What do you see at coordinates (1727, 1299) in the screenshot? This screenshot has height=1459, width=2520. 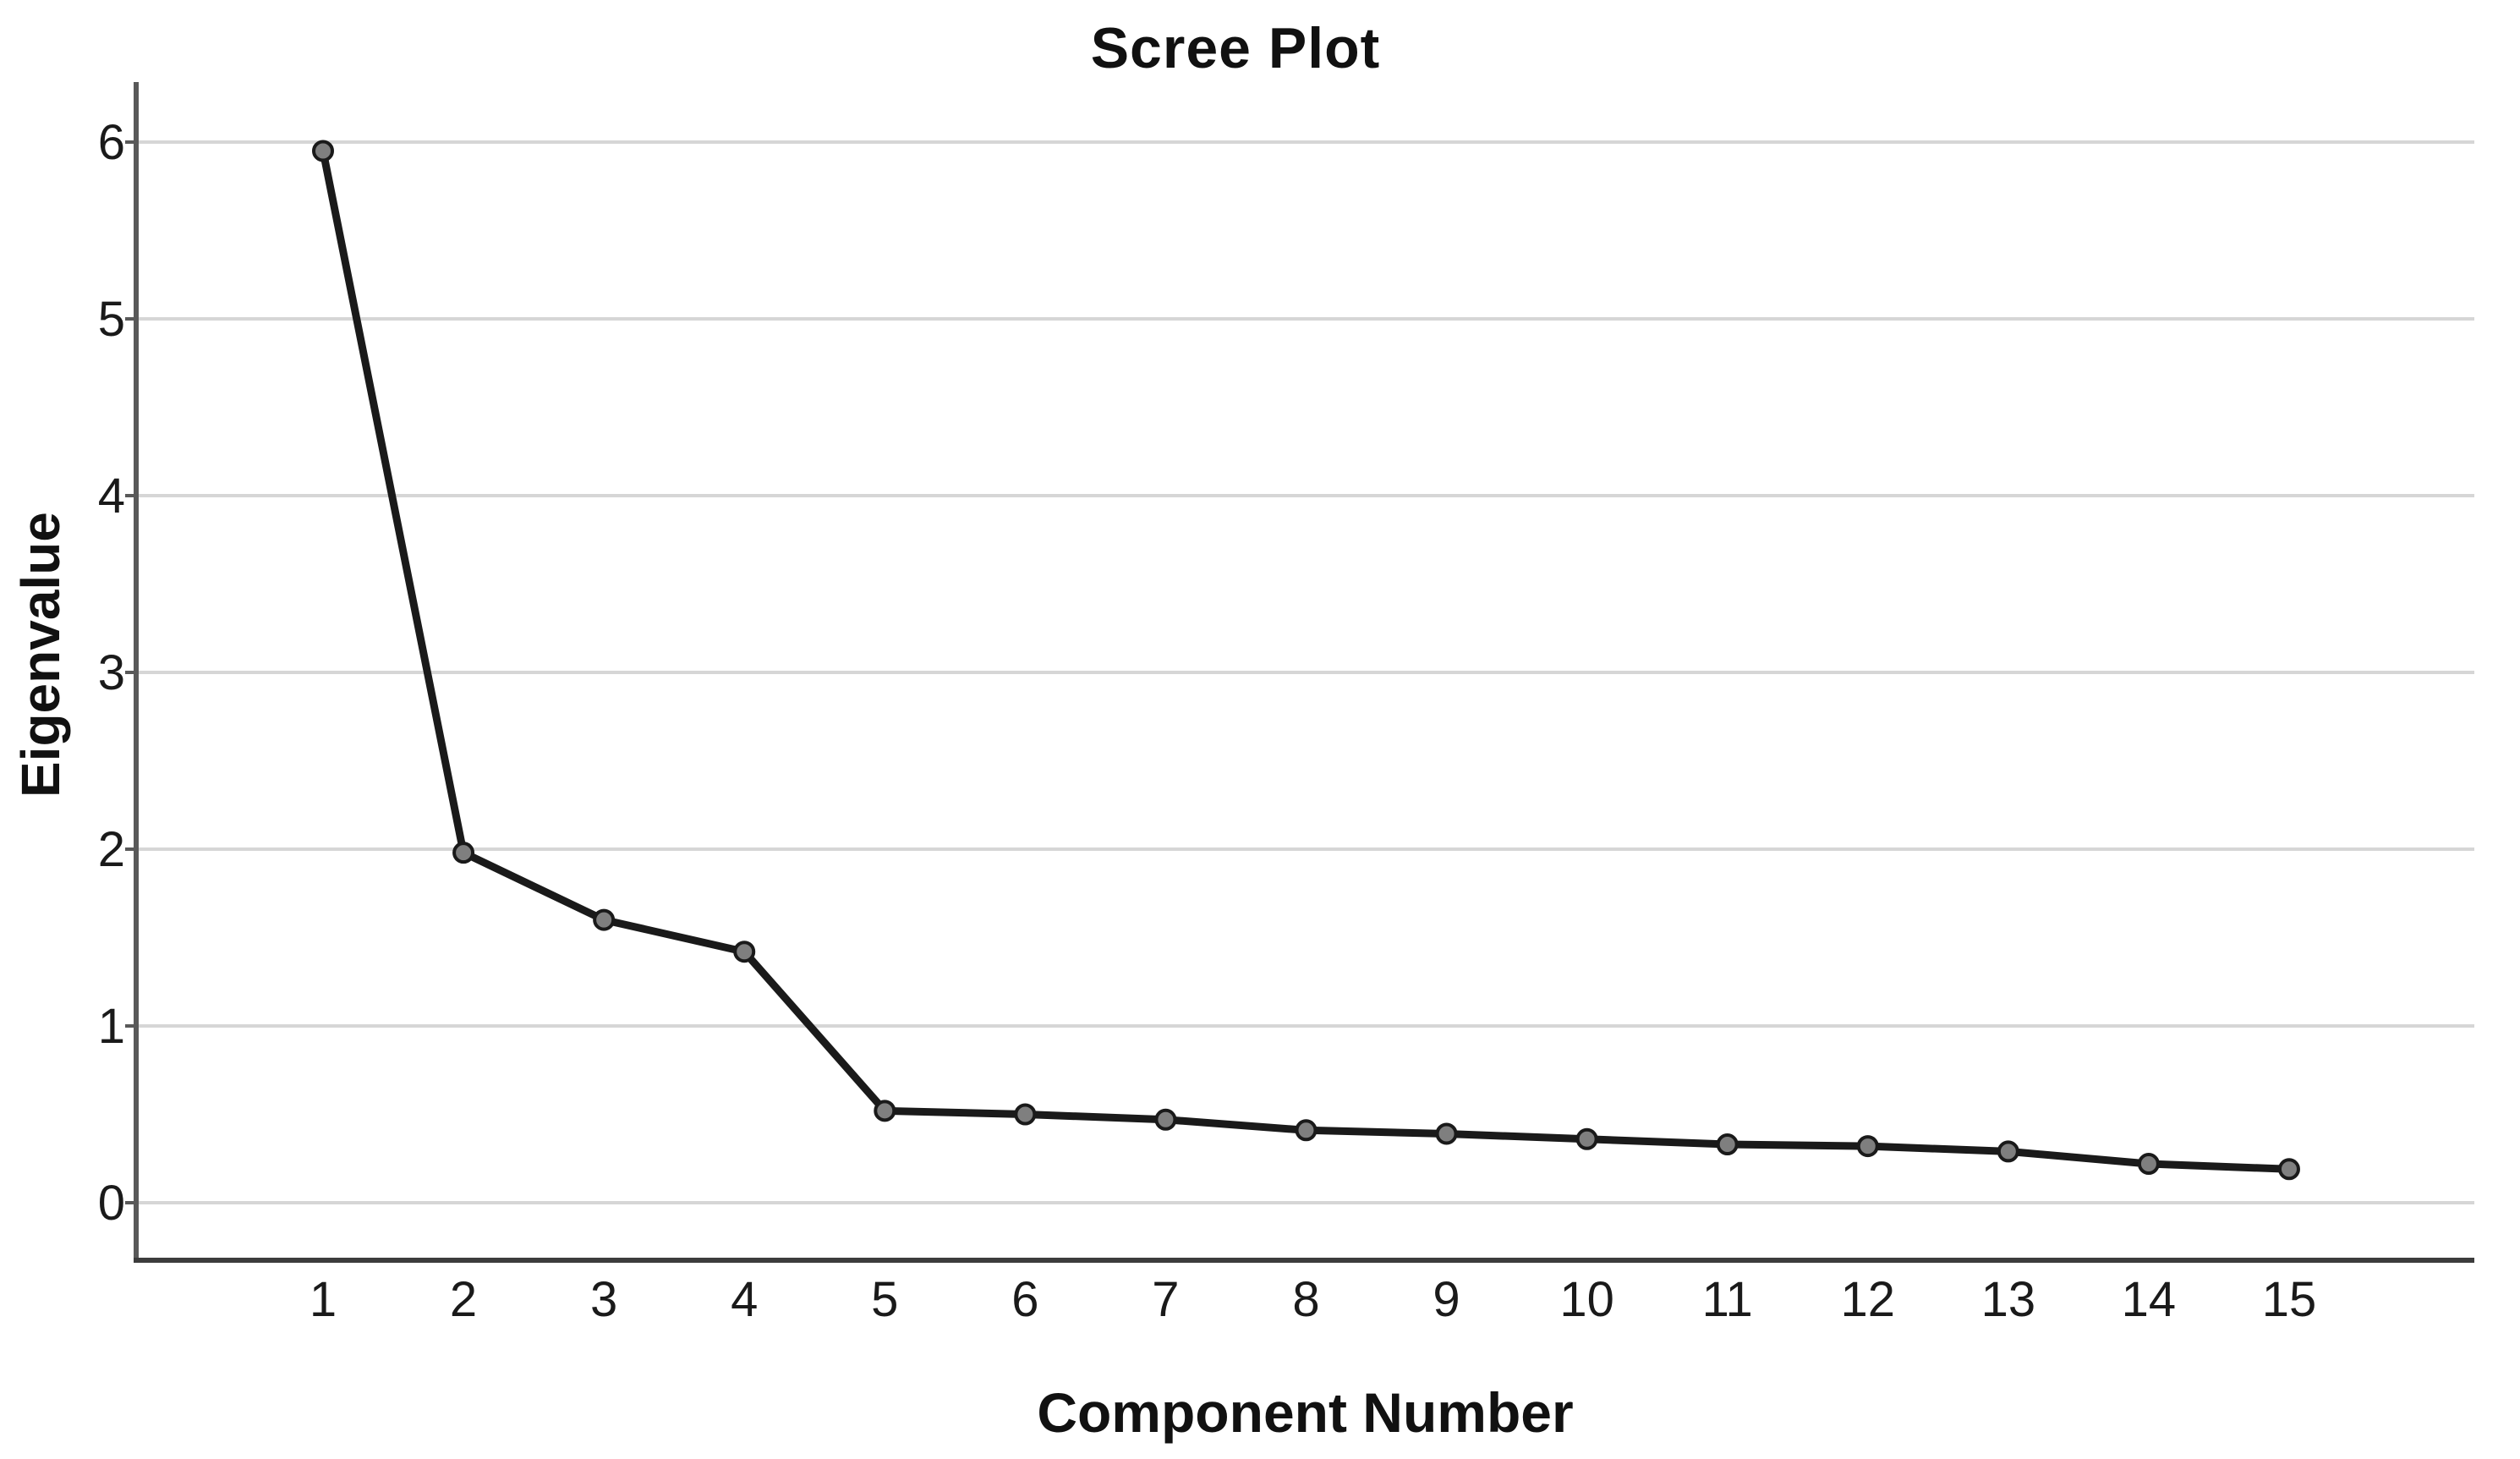 I see `x-tick-label: 11` at bounding box center [1727, 1299].